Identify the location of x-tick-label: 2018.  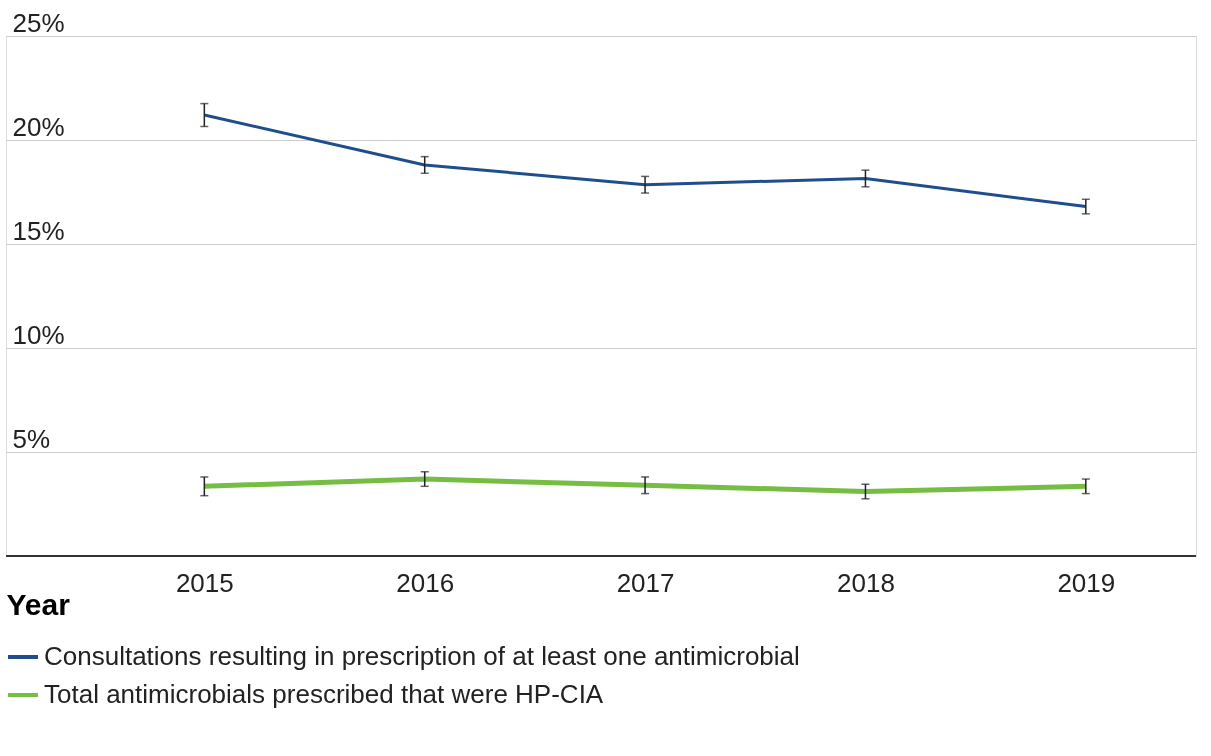
(866, 582).